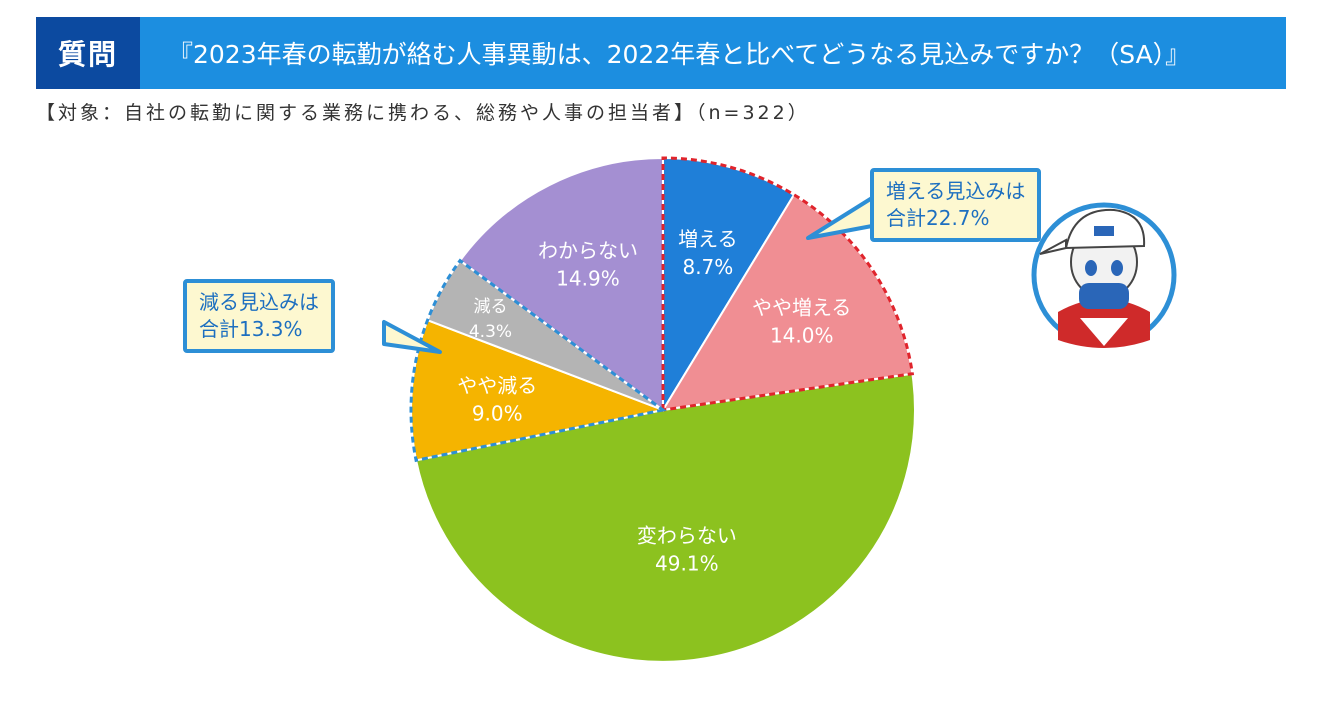 This screenshot has height=713, width=1340. Describe the element at coordinates (707, 239) in the screenshot. I see `slice-label: 増える` at that location.